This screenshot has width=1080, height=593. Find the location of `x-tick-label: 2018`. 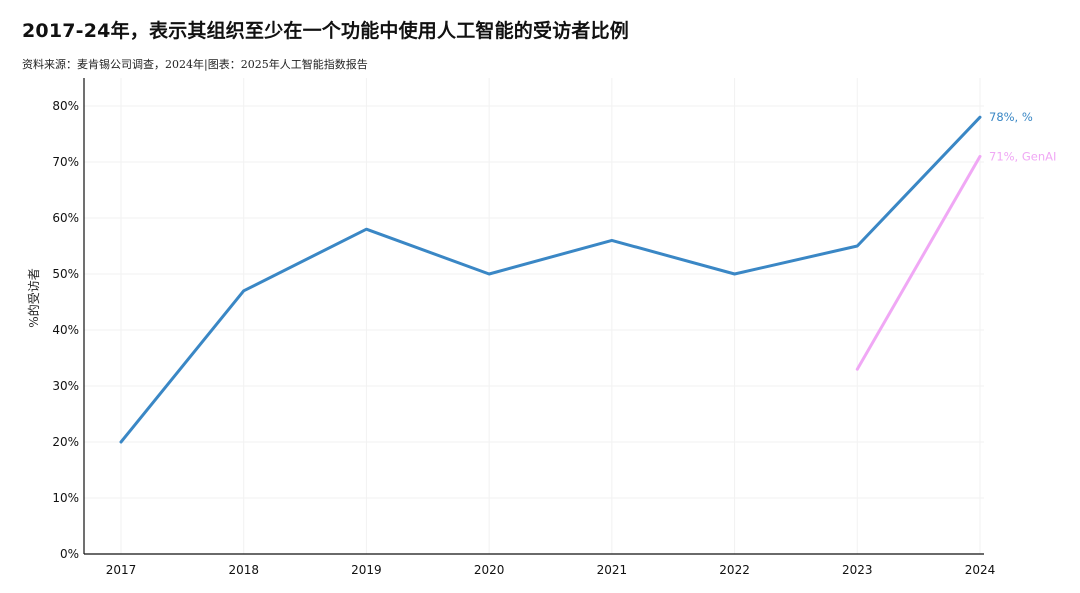

x-tick-label: 2018 is located at coordinates (243, 570).